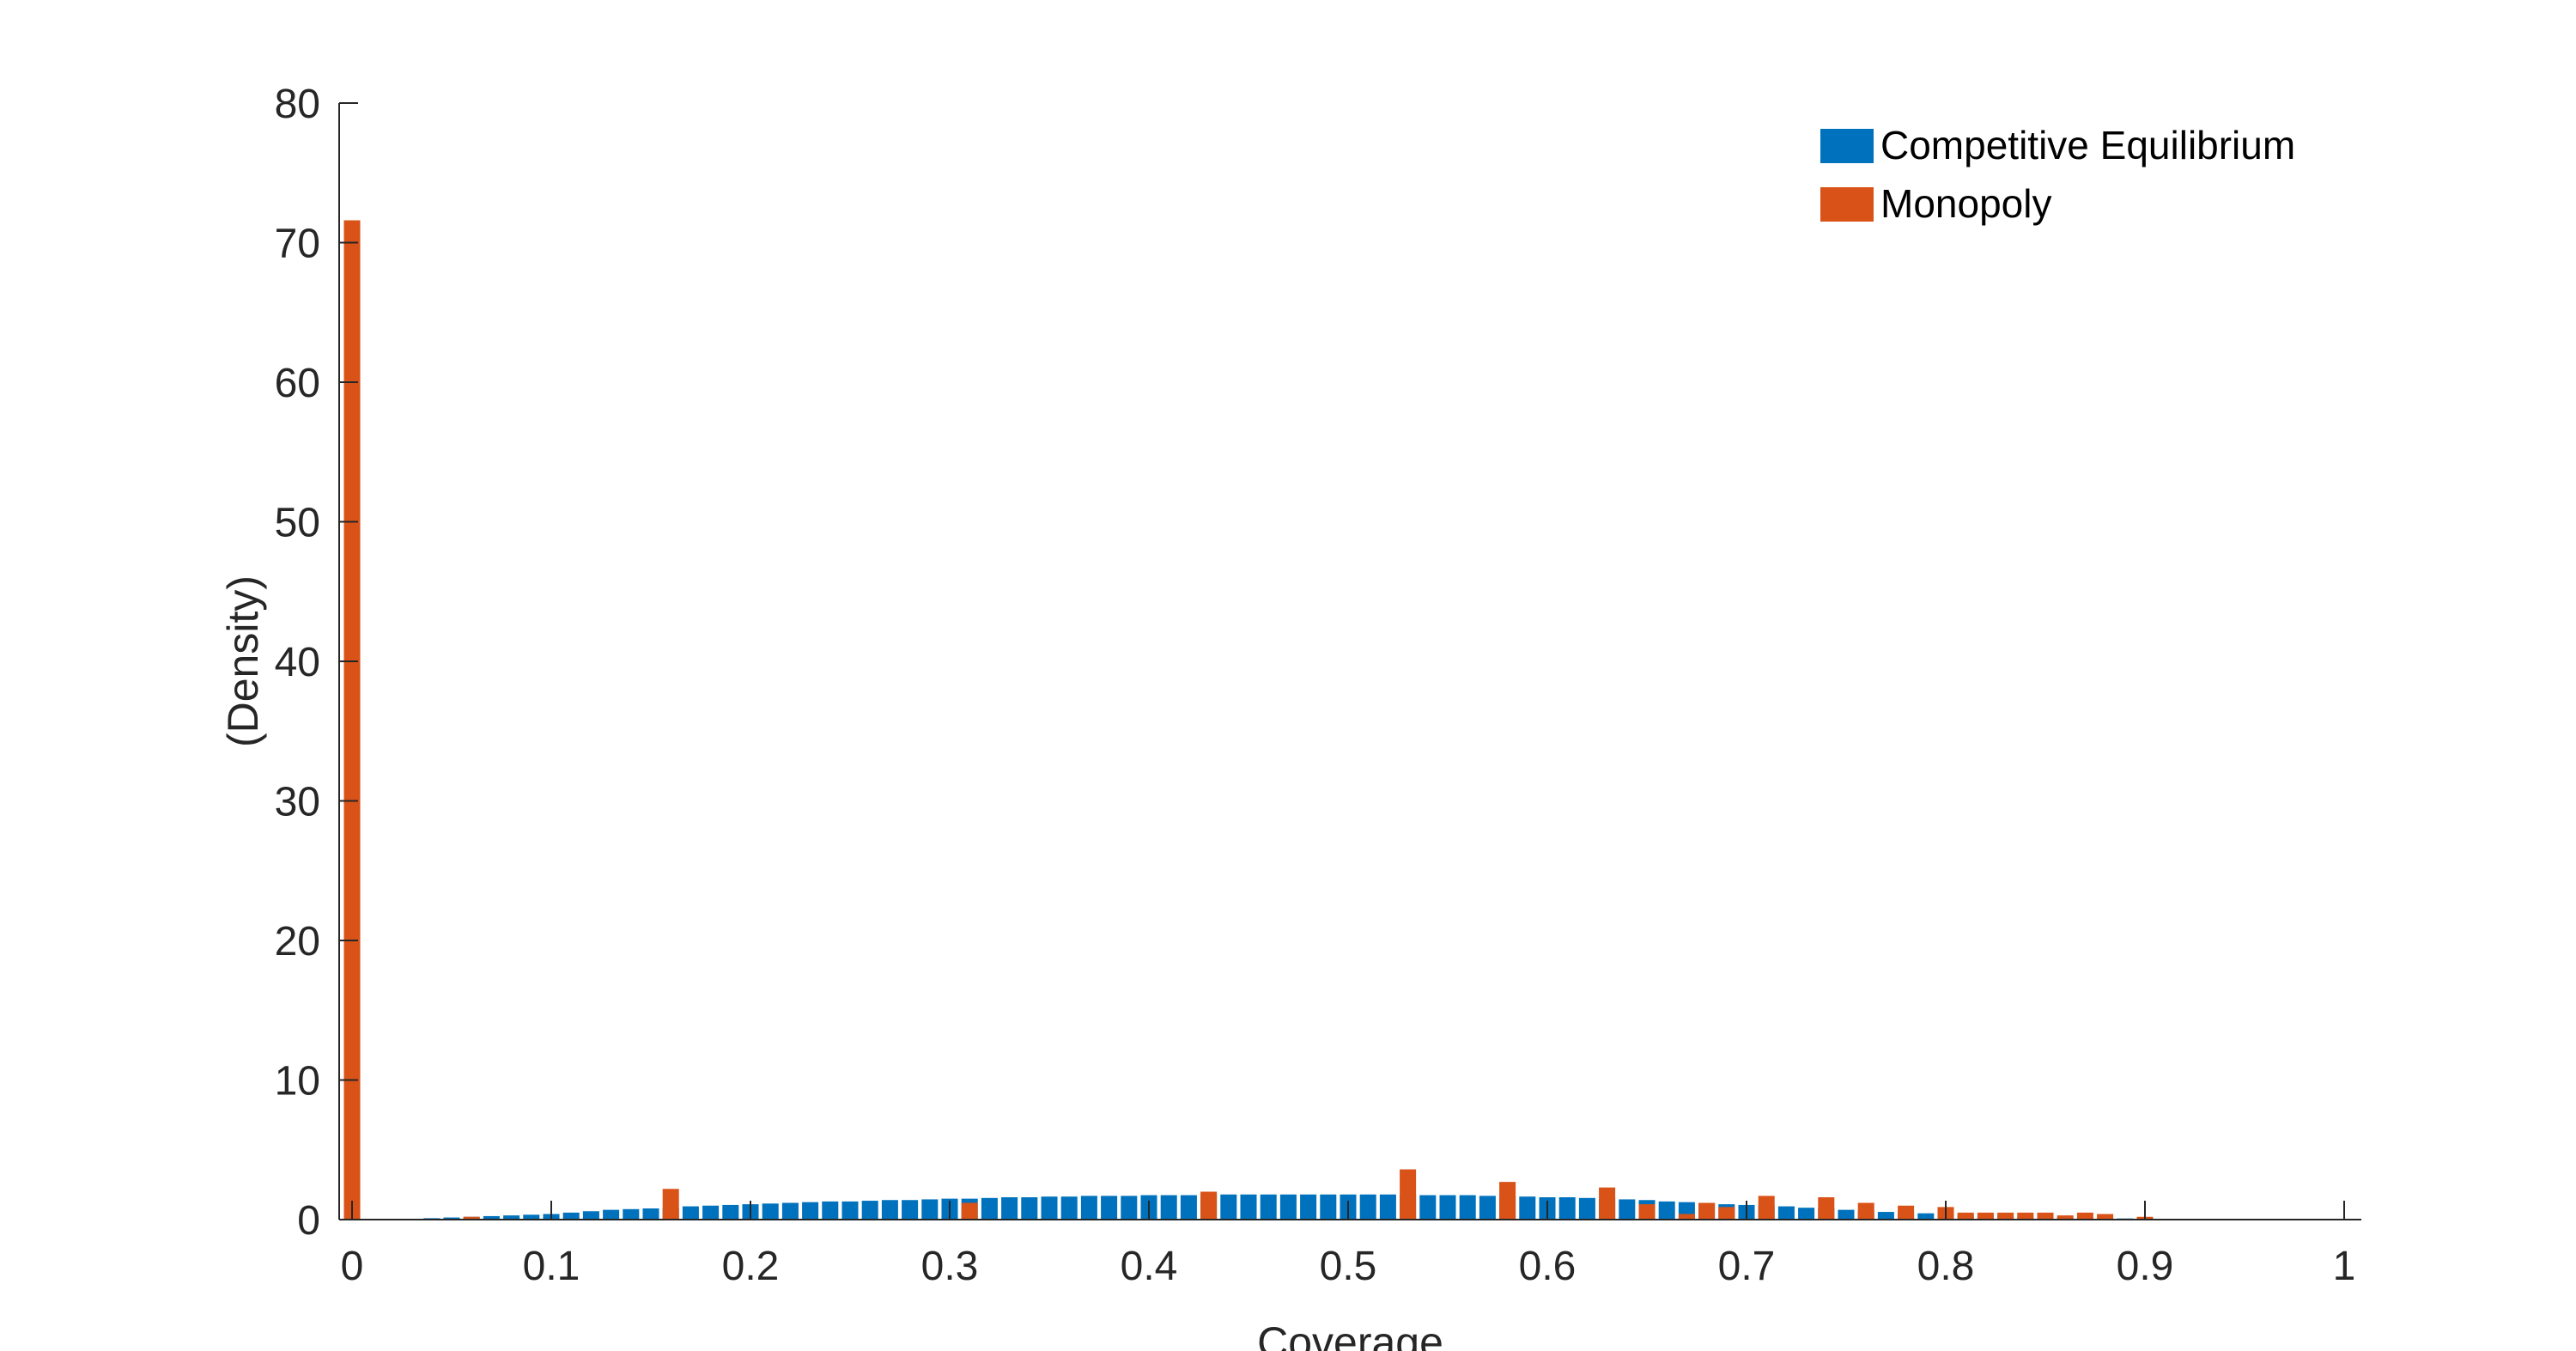 The image size is (2576, 1351). Describe the element at coordinates (1350, 1334) in the screenshot. I see `x-axis-title: Coverage` at that location.